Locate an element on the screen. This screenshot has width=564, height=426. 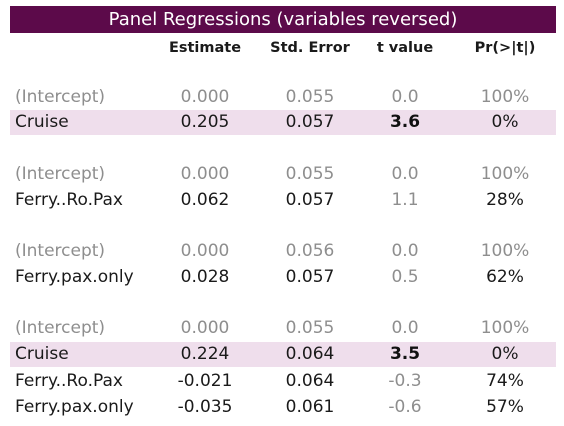
table-row: (Intercept) 0.000 0.056 0.0 100% is located at coordinates (283, 251).